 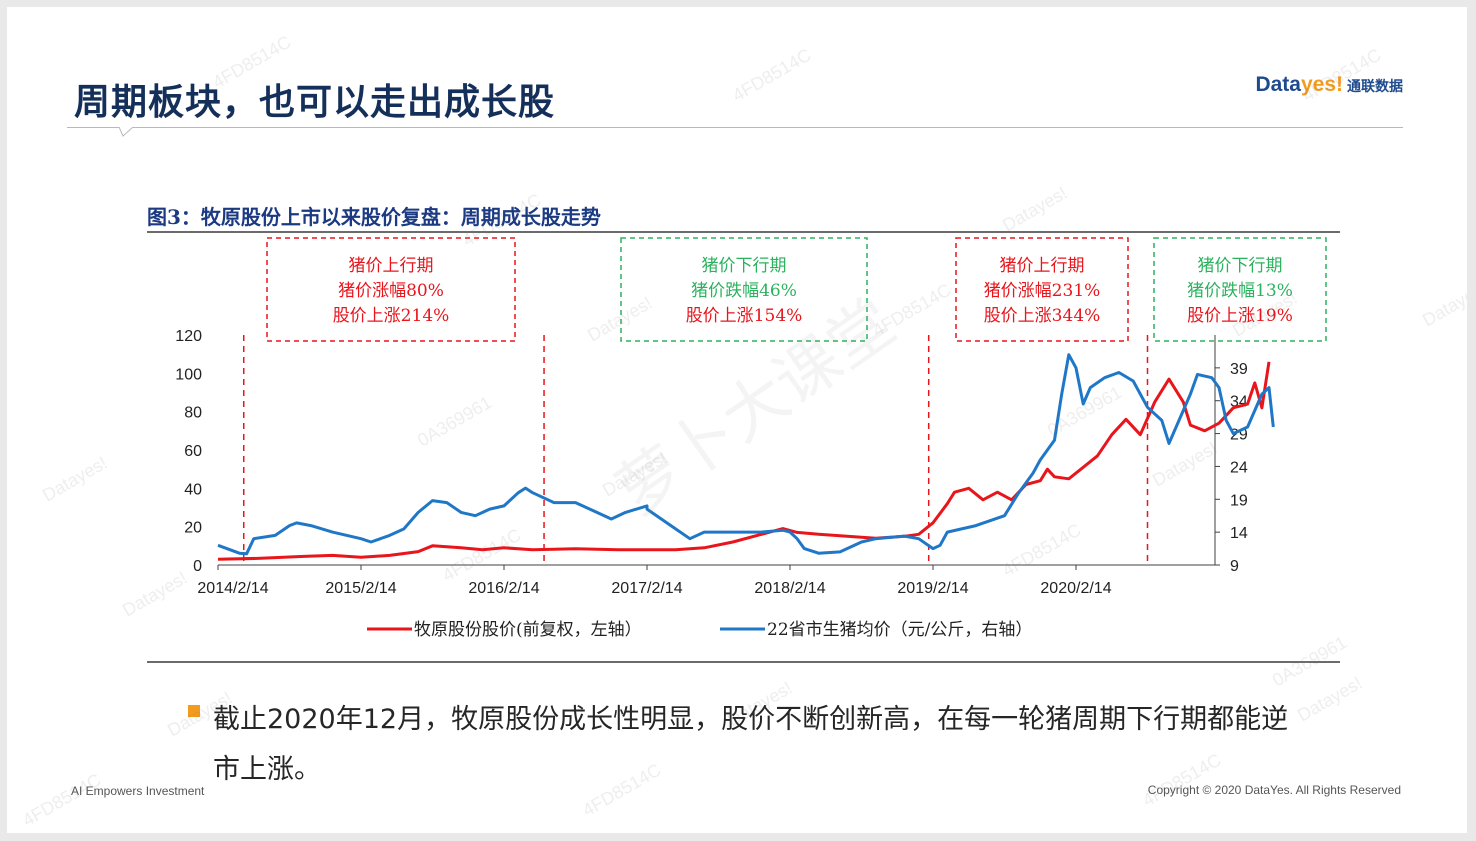 I want to click on period-annotation-text: 股价上涨344%, so click(x=1042, y=316).